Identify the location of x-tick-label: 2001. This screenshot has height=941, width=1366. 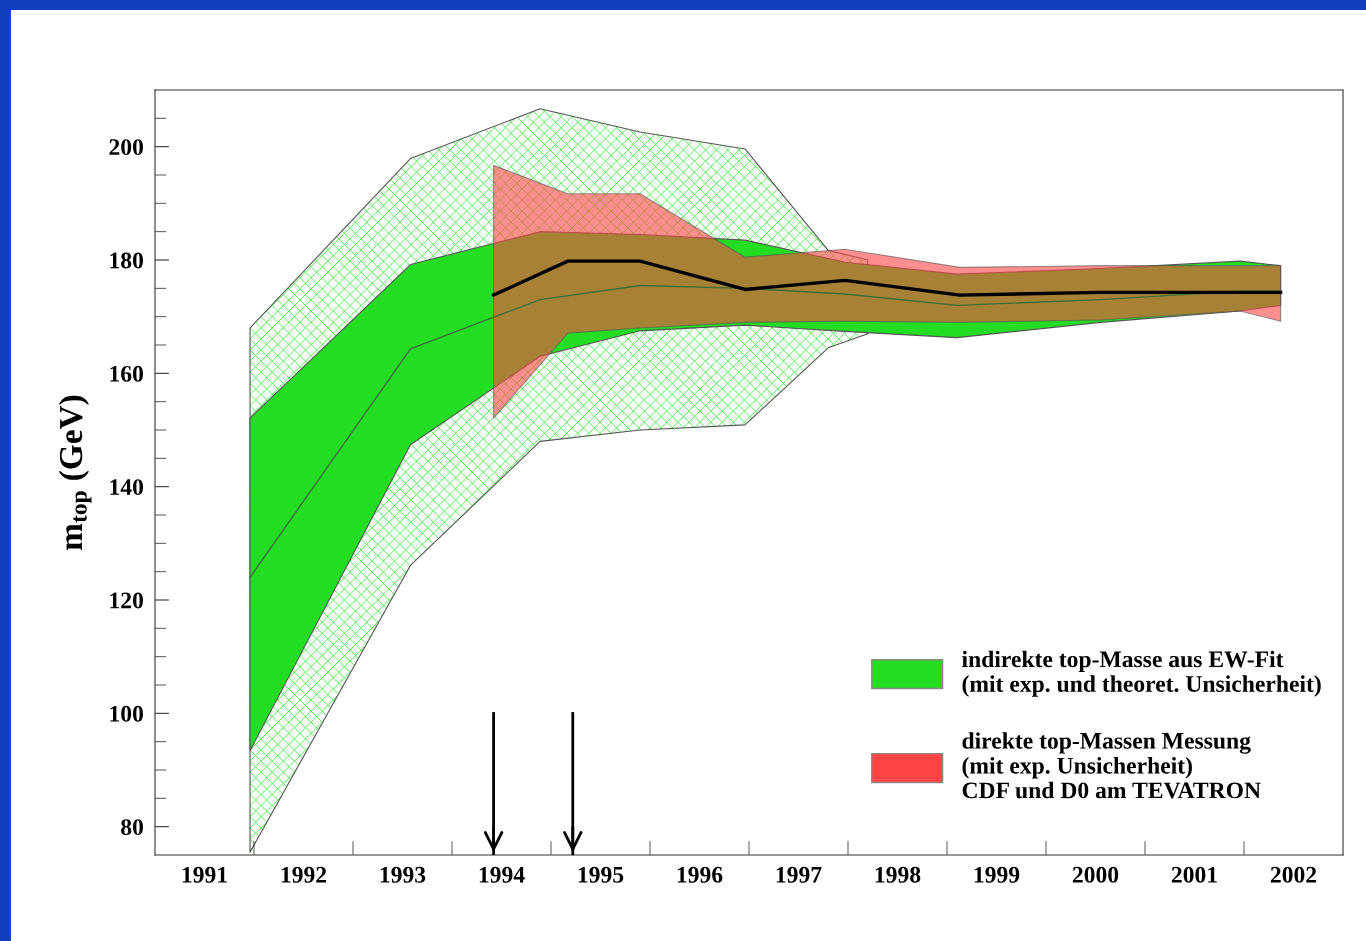
(1194, 874).